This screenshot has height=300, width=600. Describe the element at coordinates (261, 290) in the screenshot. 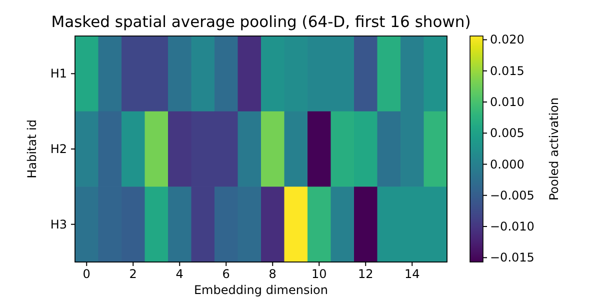

I see `x-axis-title: Embedding dimension` at that location.